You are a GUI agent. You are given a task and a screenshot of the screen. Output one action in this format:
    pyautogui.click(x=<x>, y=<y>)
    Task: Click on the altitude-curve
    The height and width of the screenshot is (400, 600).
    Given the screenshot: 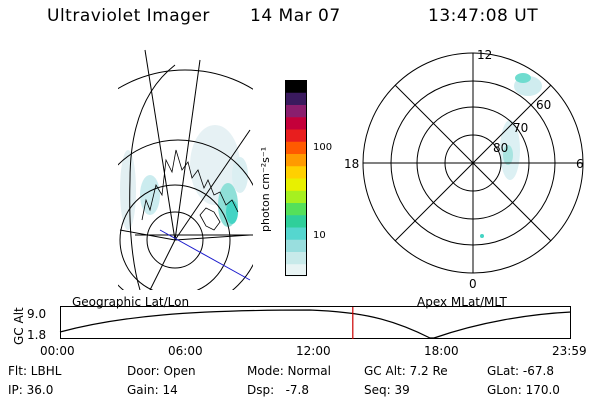 What is the action you would take?
    pyautogui.click(x=315, y=324)
    